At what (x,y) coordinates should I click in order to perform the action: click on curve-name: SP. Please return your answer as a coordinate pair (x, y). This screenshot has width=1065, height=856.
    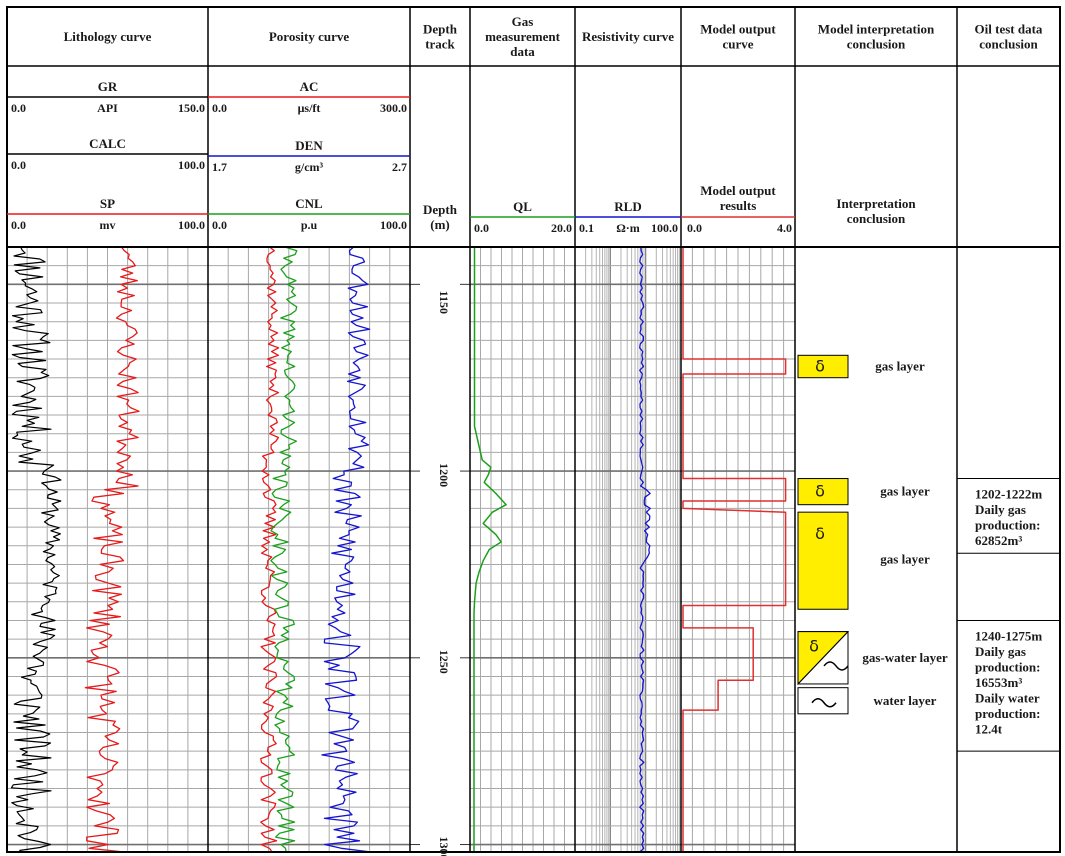
    Looking at the image, I should click on (107, 203).